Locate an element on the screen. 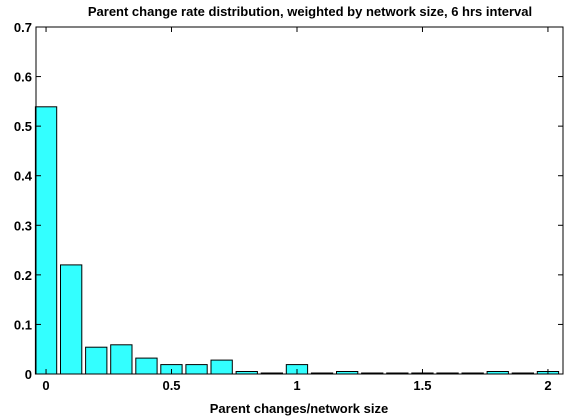 Image resolution: width=584 pixels, height=419 pixels. x-axis-label: Parent changes/network size is located at coordinates (299, 408).